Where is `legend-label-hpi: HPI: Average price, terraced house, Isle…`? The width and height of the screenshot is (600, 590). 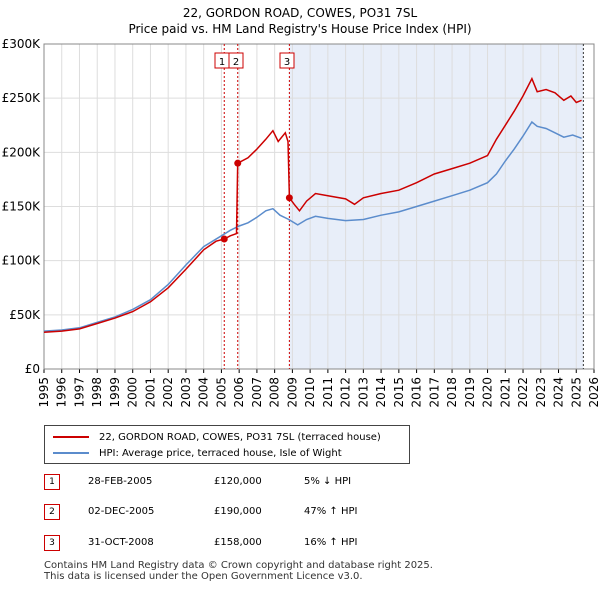 legend-label-hpi: HPI: Average price, terraced house, Isle… is located at coordinates (220, 453).